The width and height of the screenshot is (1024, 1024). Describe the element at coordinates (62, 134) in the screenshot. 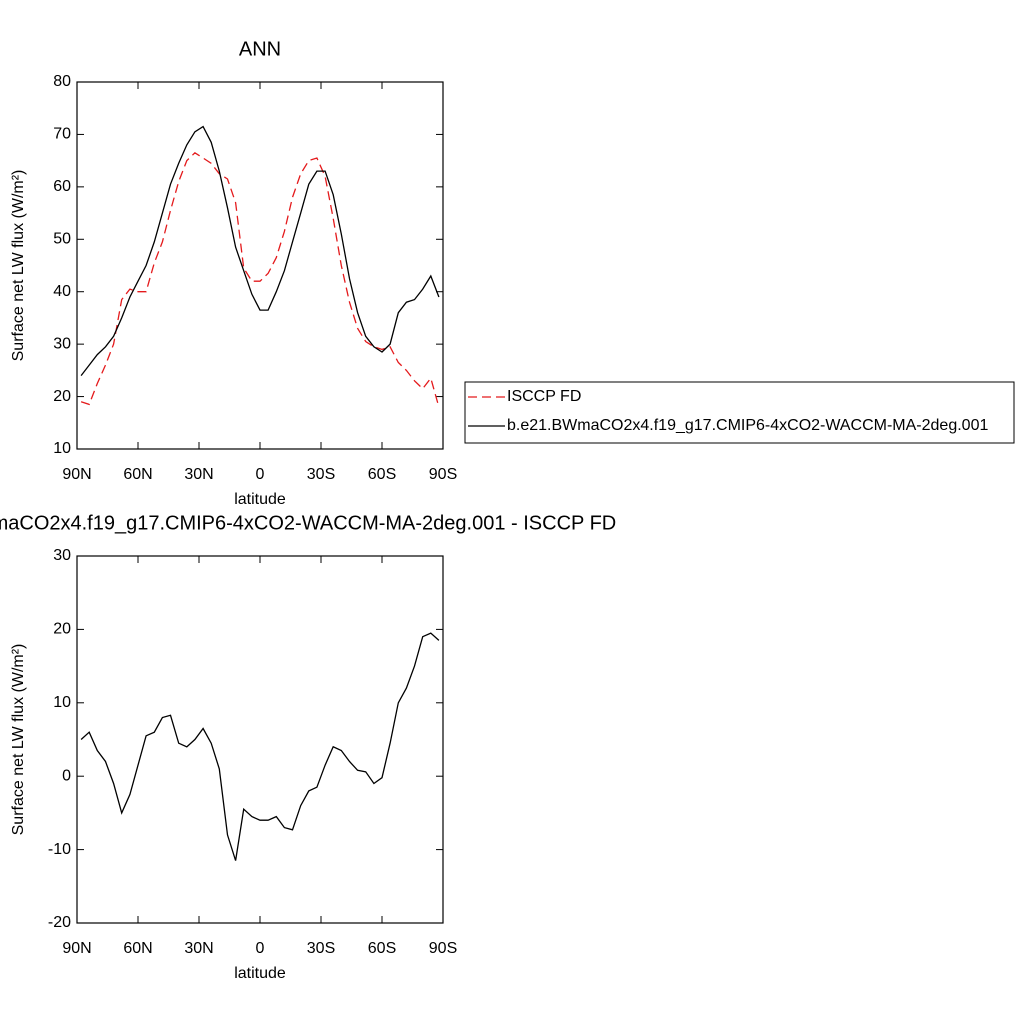

I see `y-tick-label: 70` at that location.